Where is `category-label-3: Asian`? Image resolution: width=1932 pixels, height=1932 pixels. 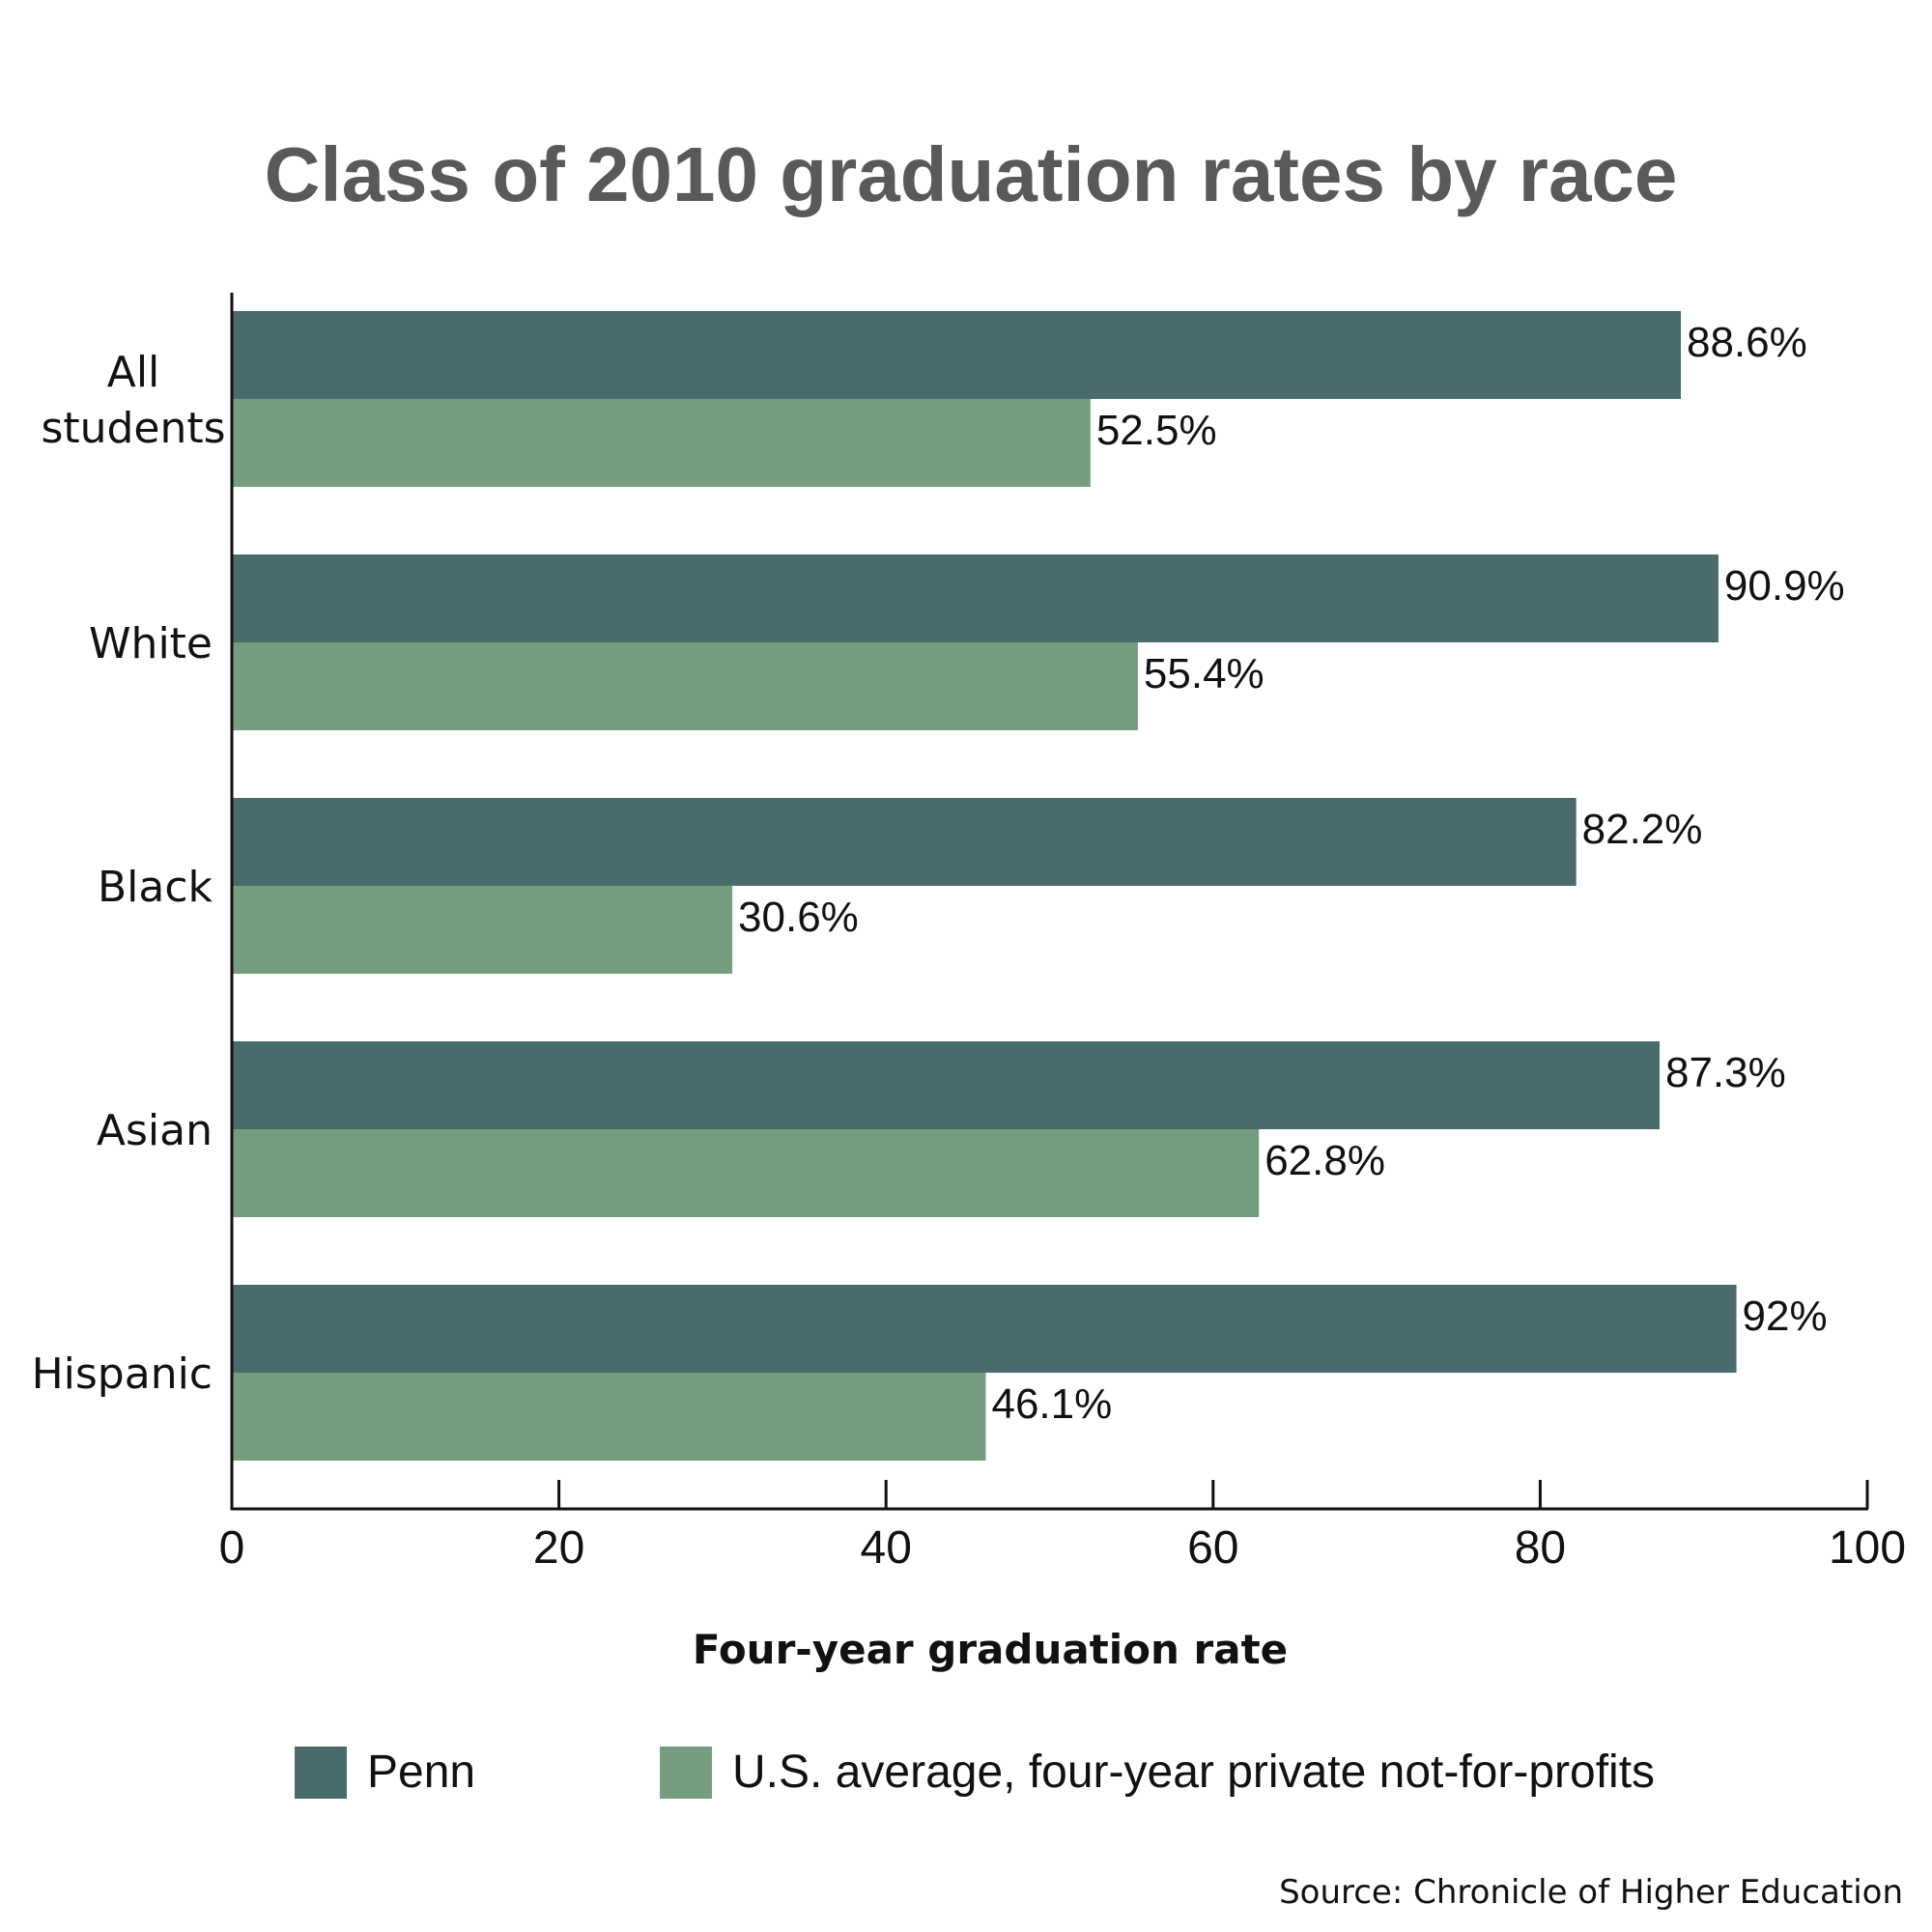
category-label-3: Asian is located at coordinates (155, 1130).